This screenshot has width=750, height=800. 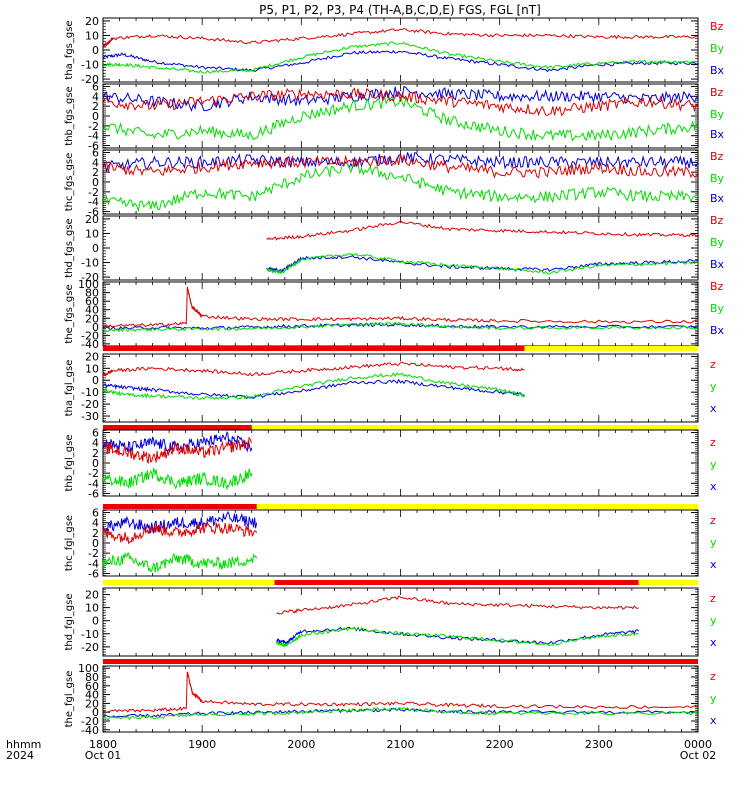 What do you see at coordinates (92, 233) in the screenshot?
I see `y-tick-label: 10` at bounding box center [92, 233].